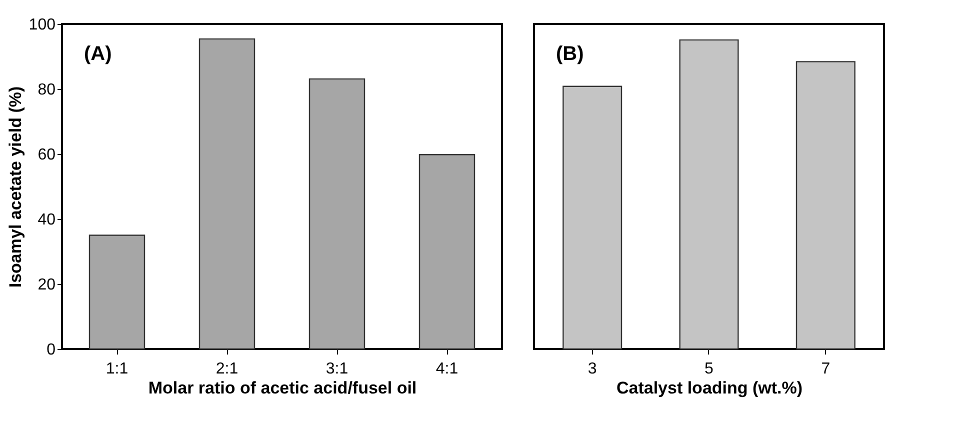 The height and width of the screenshot is (427, 963). Describe the element at coordinates (117, 369) in the screenshot. I see `x-tick-label: 1:1` at that location.